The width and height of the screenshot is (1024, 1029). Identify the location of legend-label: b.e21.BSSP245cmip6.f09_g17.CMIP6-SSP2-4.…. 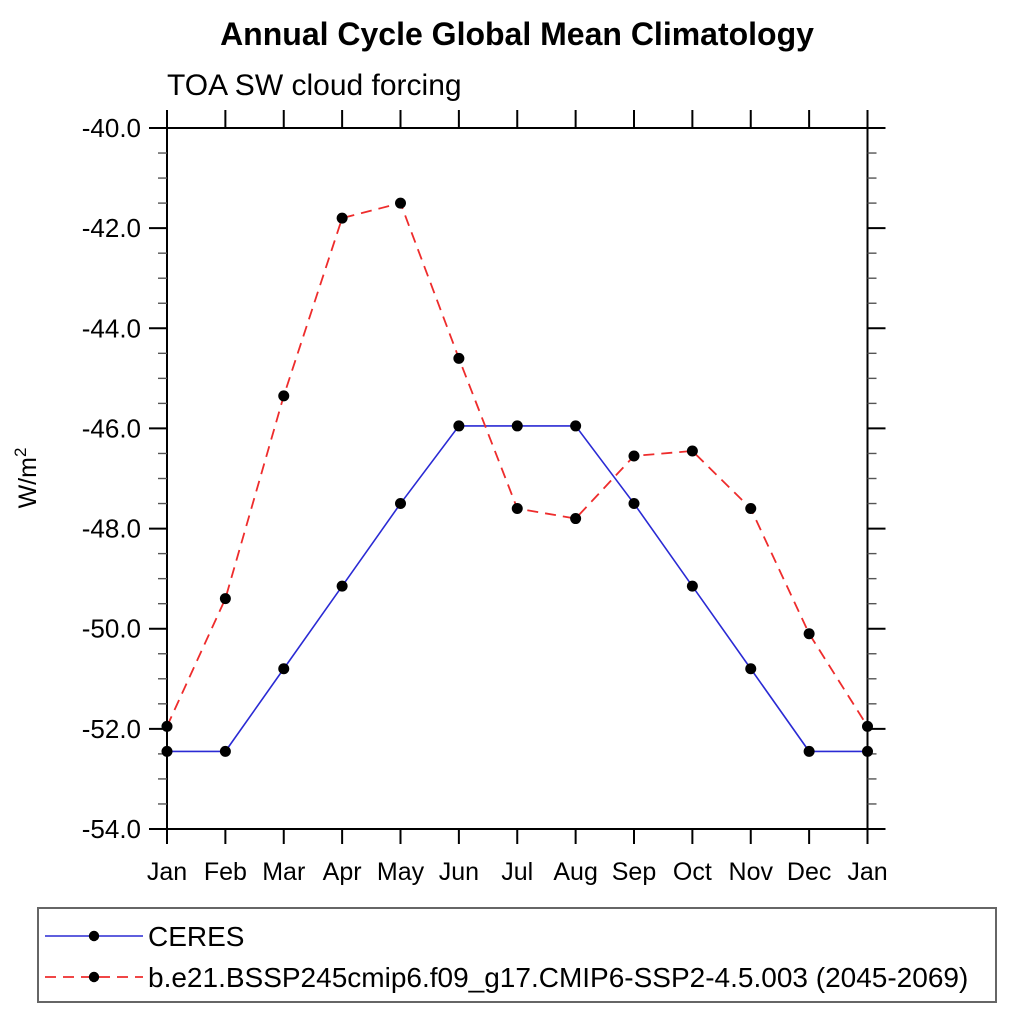
(558, 977).